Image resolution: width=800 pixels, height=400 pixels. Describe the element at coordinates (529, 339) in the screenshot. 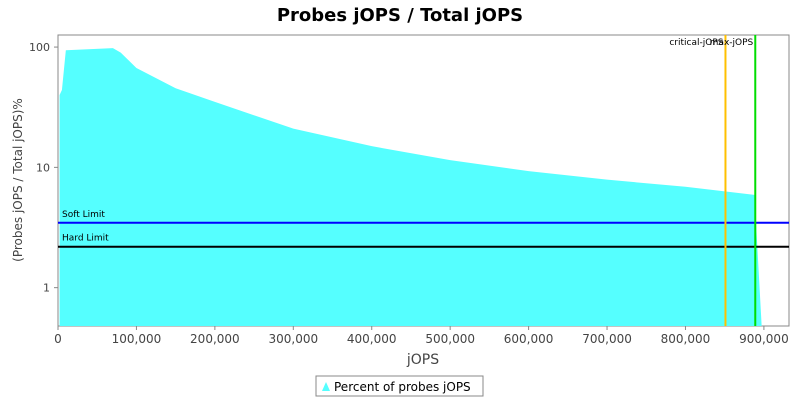

I see `x-tick-label: 600,000` at that location.